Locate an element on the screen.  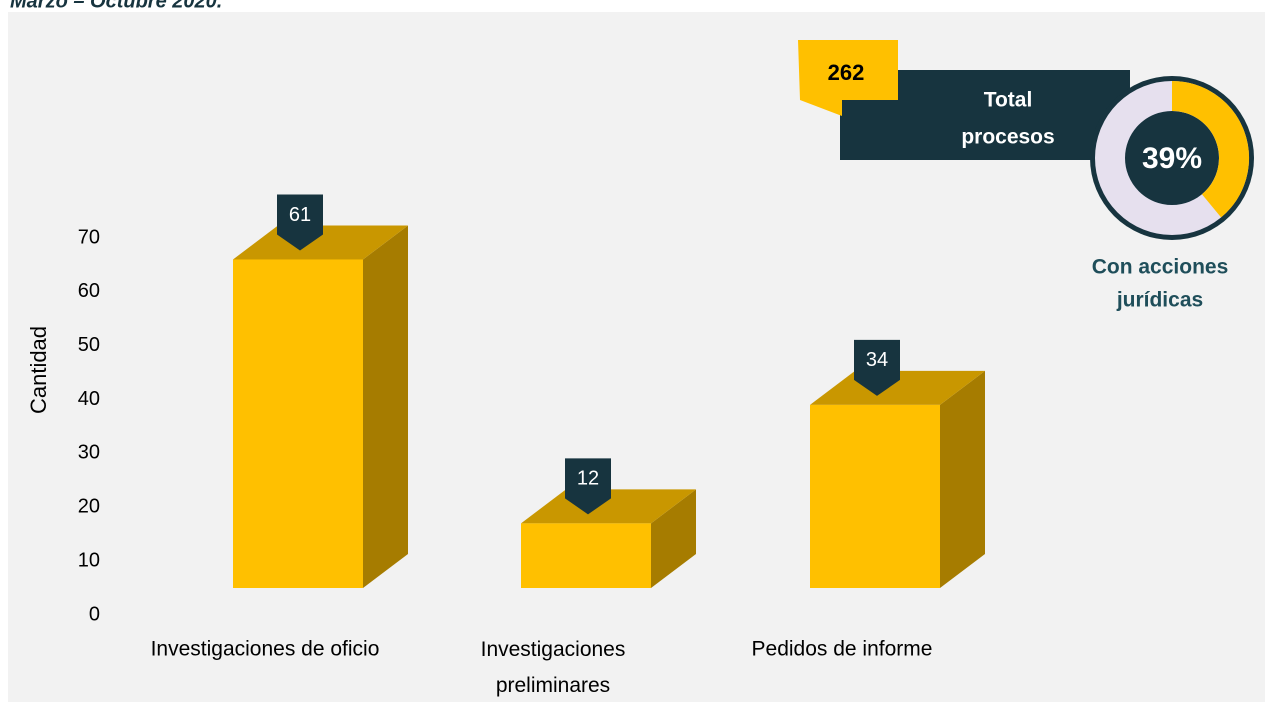
x-tick-label: Investigaciones de oficio is located at coordinates (265, 649).